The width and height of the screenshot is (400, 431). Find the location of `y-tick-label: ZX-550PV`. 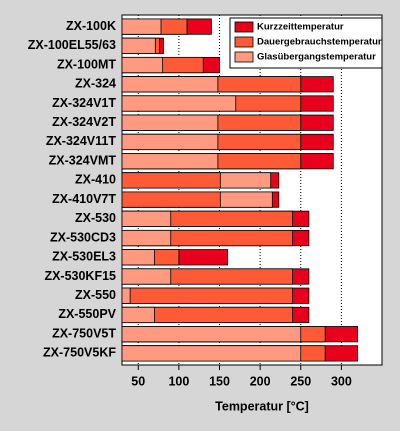

y-tick-label: ZX-550PV is located at coordinates (87, 314).